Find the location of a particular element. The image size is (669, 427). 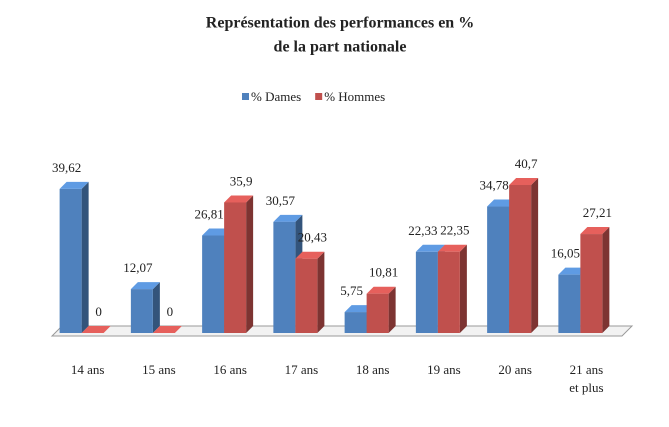

data-label: 35,9 is located at coordinates (241, 180).